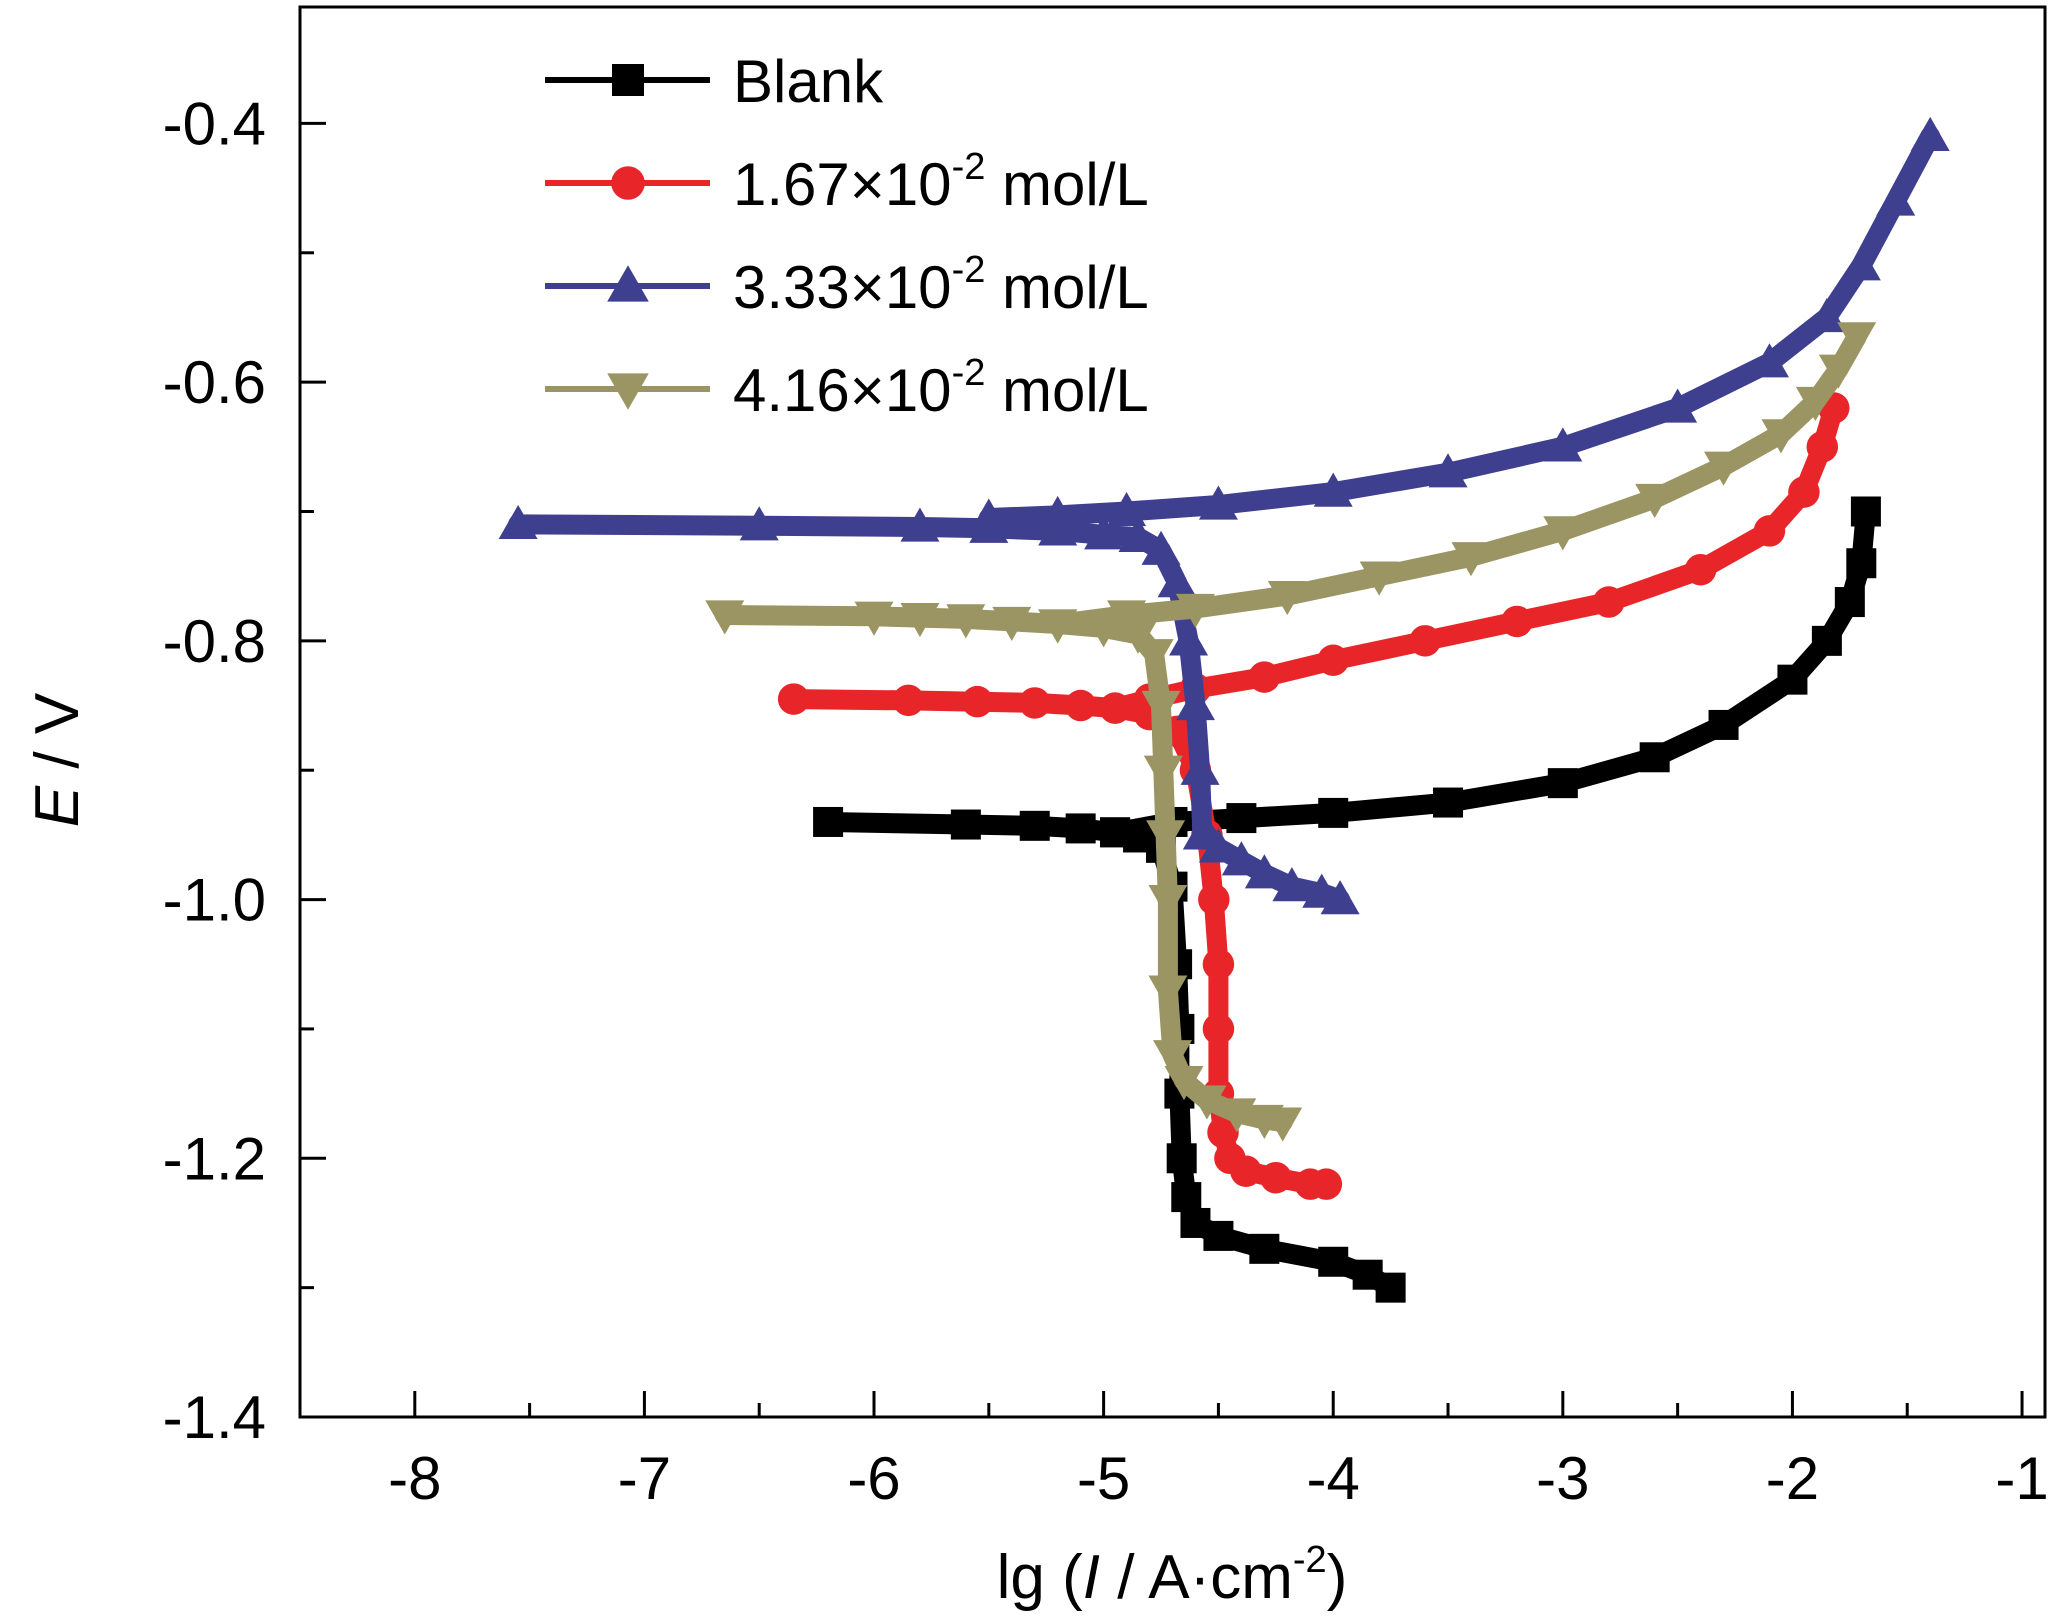 The image size is (2058, 1620). What do you see at coordinates (244, 770) in the screenshot?
I see `y-axis-ticks: -1.4 -1.2 -1.0 -0.8 -0.6 -0.4` at bounding box center [244, 770].